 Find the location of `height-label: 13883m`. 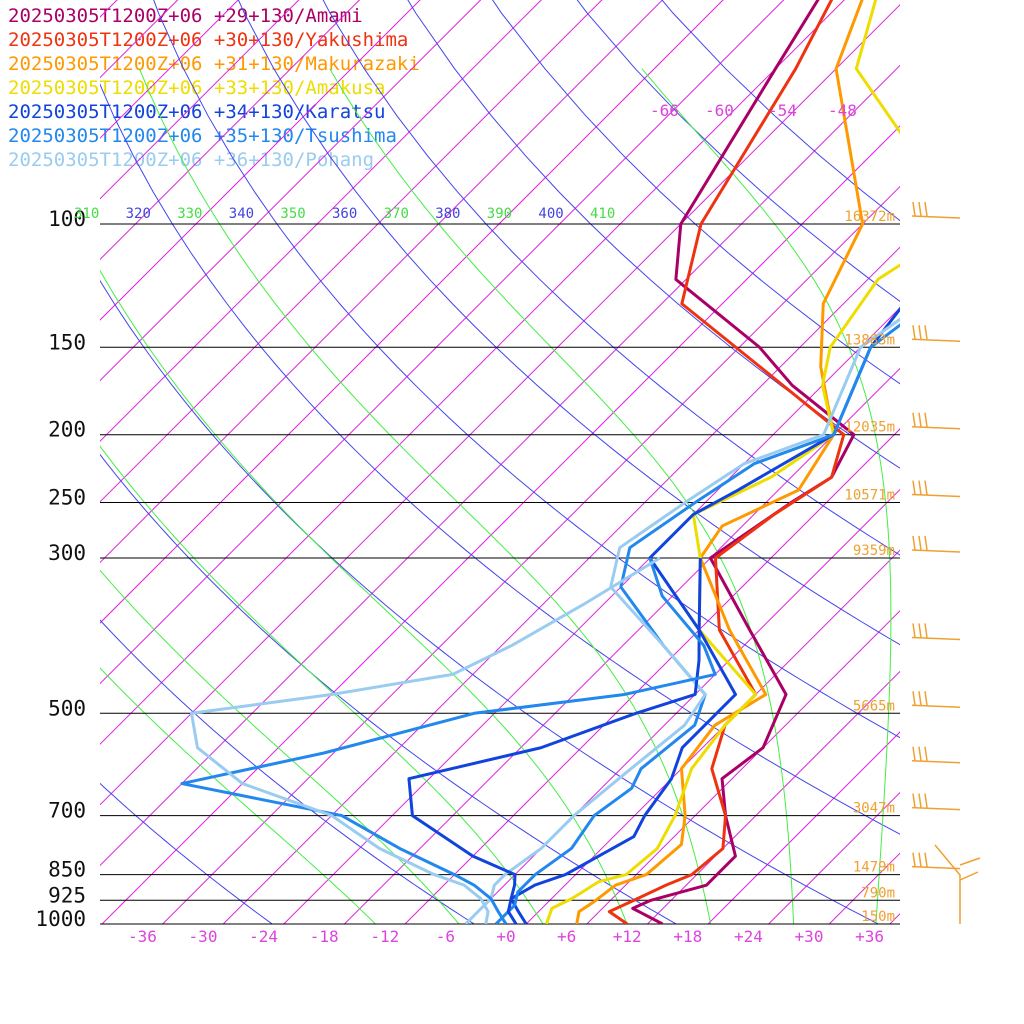

height-label: 13883m is located at coordinates (869, 340).